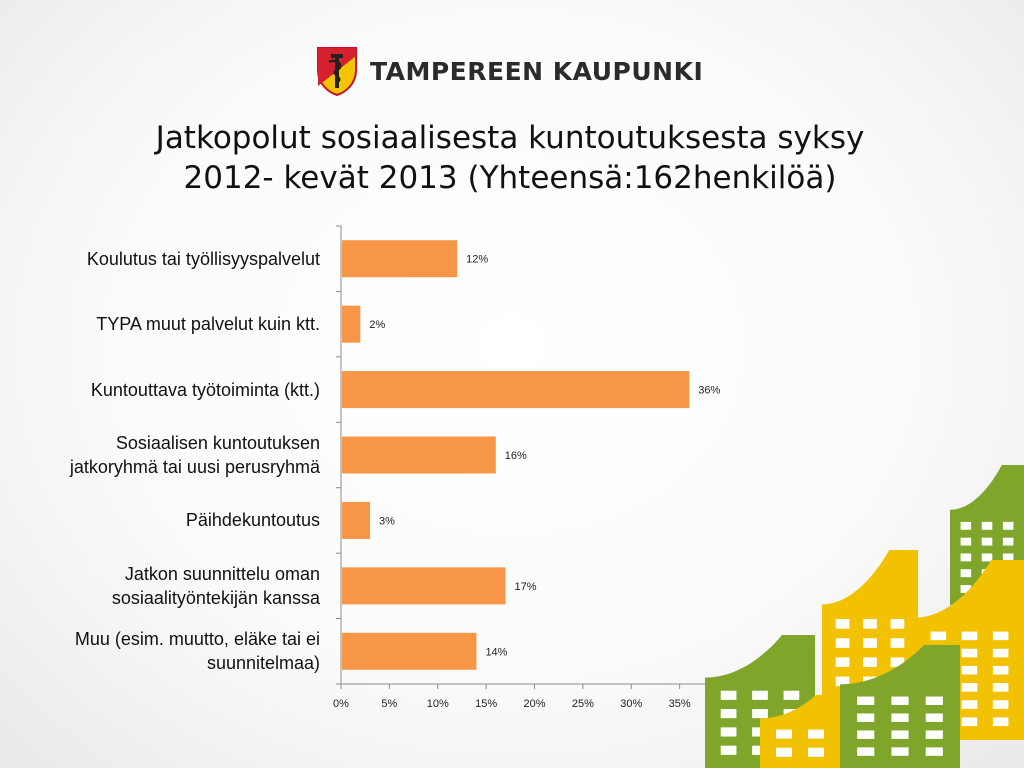  What do you see at coordinates (341, 704) in the screenshot?
I see `x-tick-label: 0%` at bounding box center [341, 704].